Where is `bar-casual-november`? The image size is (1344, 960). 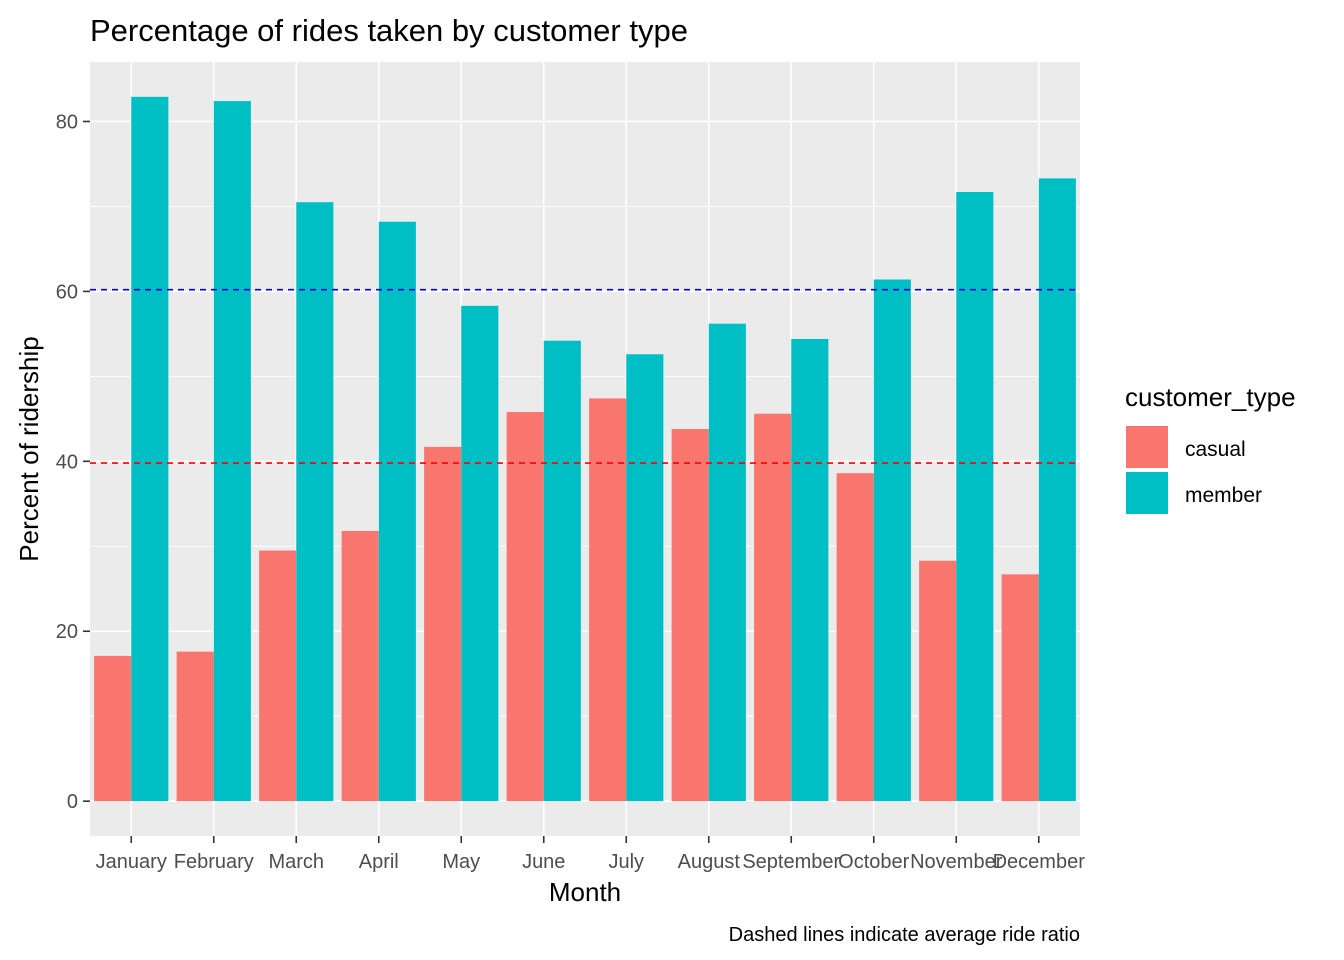
bar-casual-november is located at coordinates (938, 681).